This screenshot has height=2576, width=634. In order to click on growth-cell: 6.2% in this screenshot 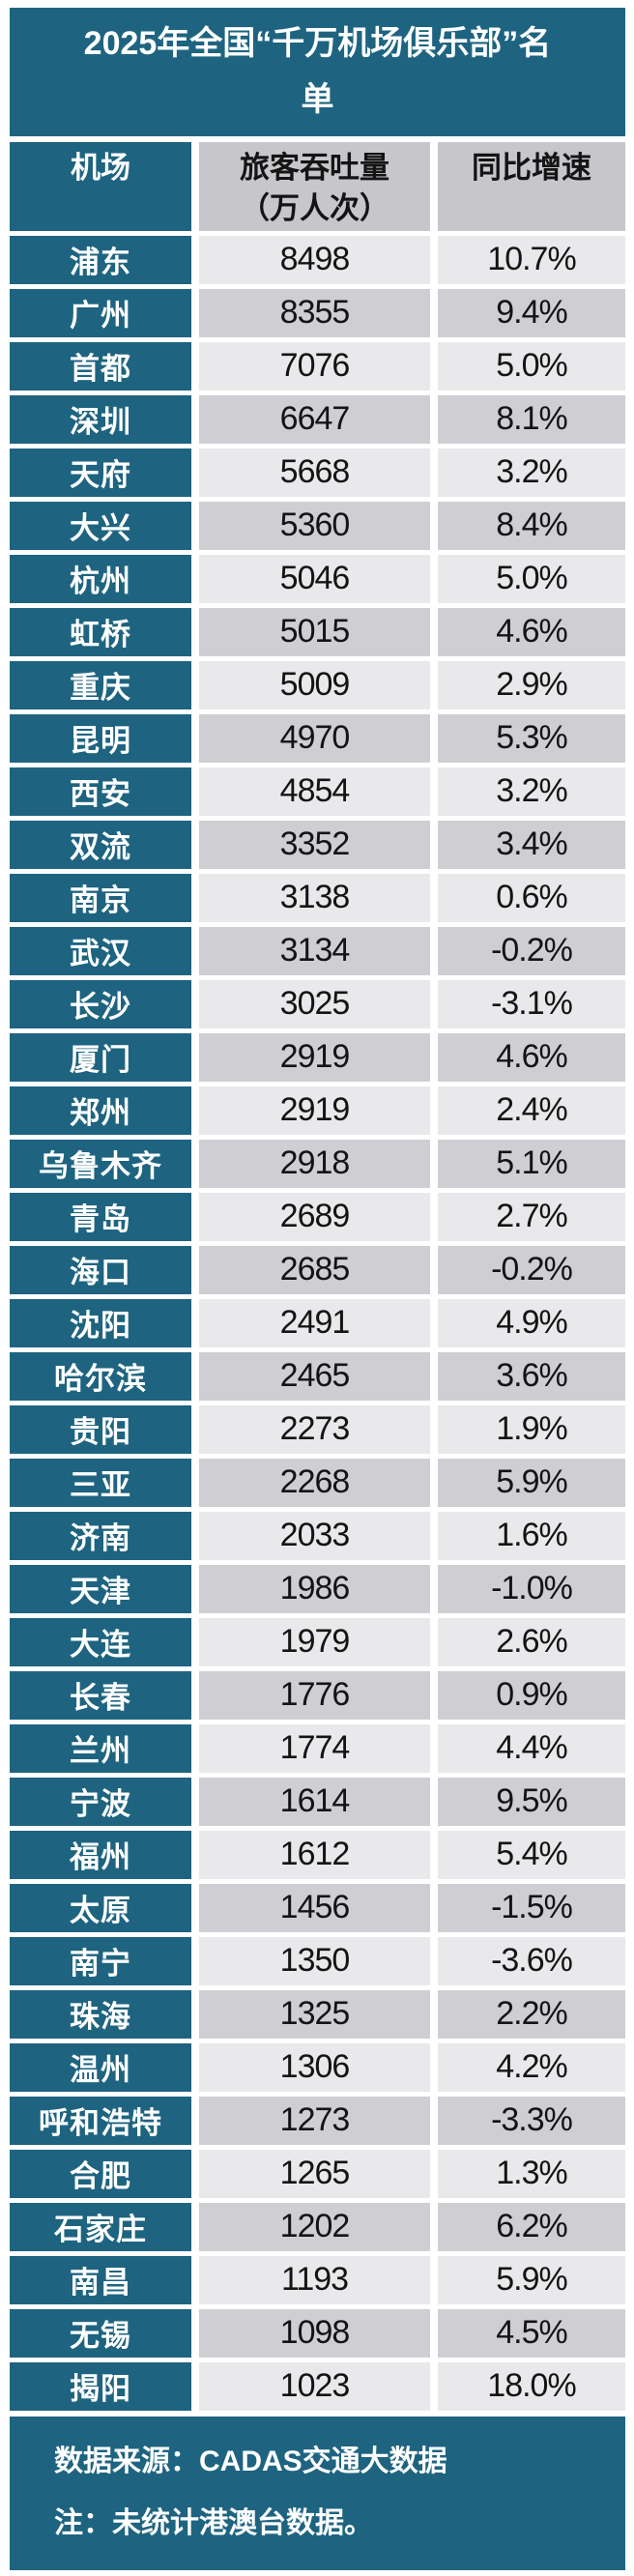, I will do `click(531, 2226)`.